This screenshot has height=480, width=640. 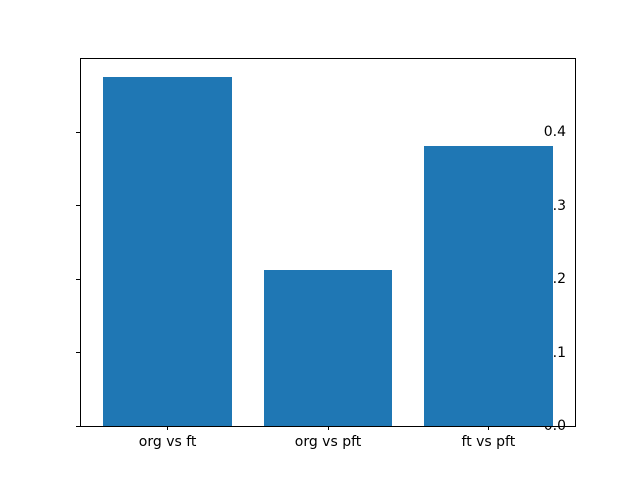 What do you see at coordinates (328, 348) in the screenshot?
I see `bar-org-vs-pft` at bounding box center [328, 348].